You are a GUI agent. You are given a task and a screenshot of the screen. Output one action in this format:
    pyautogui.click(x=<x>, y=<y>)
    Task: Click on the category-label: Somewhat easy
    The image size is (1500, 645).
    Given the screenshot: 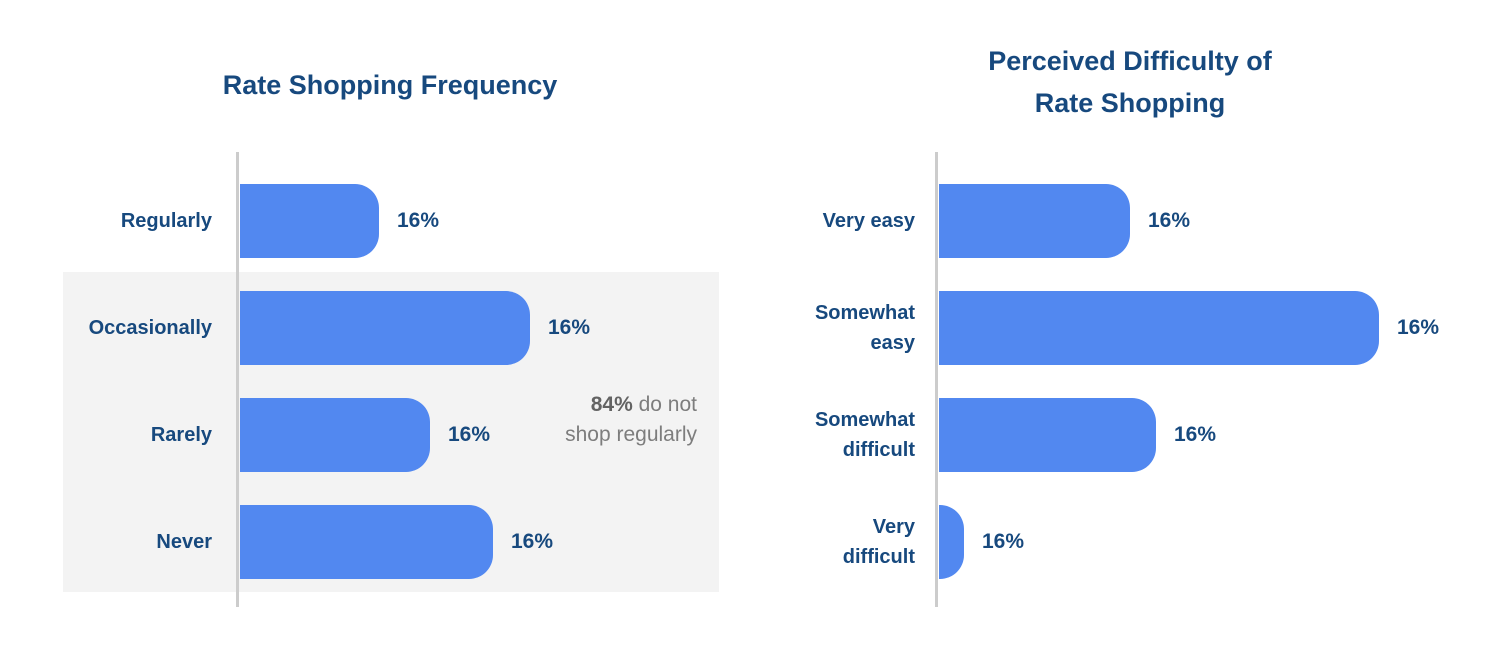 What is the action you would take?
    pyautogui.click(x=864, y=328)
    